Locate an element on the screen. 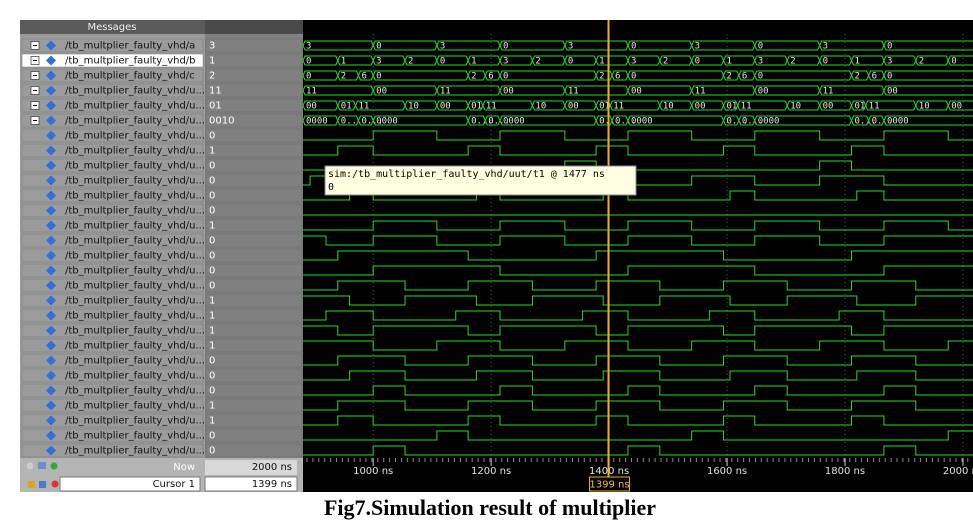  tick-label: 1200 ns is located at coordinates (491, 471).